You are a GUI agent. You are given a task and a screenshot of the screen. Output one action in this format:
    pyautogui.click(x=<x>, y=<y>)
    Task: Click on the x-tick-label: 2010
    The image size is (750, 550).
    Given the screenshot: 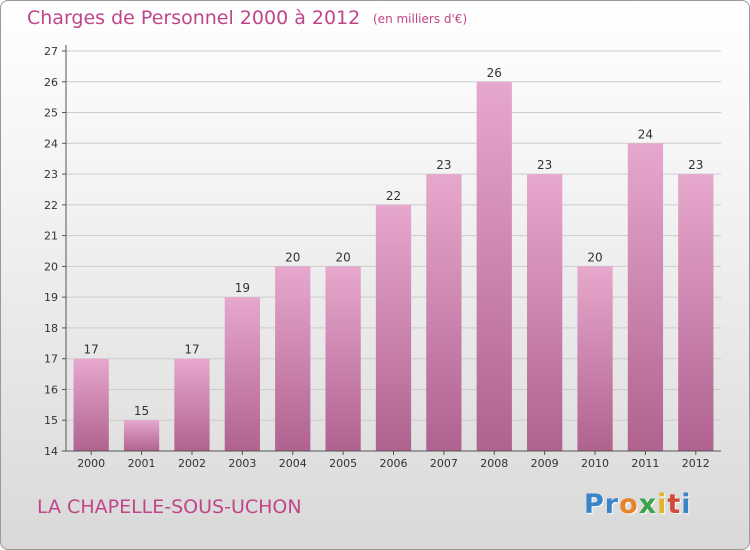 What is the action you would take?
    pyautogui.click(x=595, y=463)
    